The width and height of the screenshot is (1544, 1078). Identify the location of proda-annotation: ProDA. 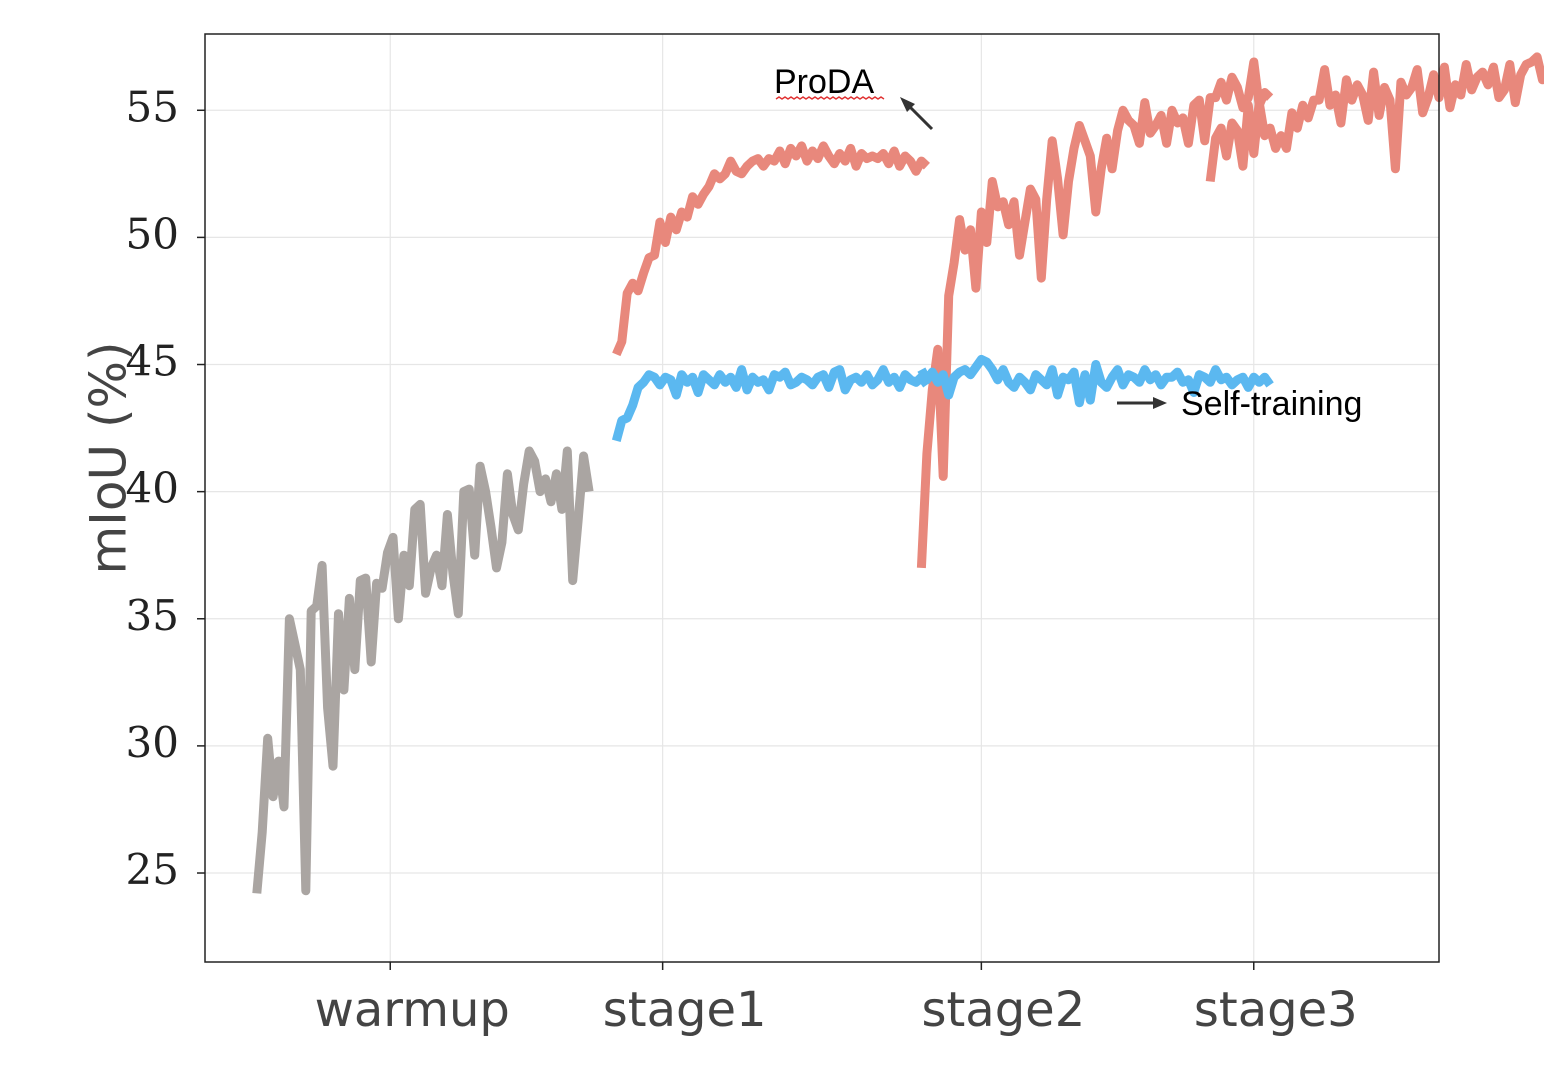
(854, 97).